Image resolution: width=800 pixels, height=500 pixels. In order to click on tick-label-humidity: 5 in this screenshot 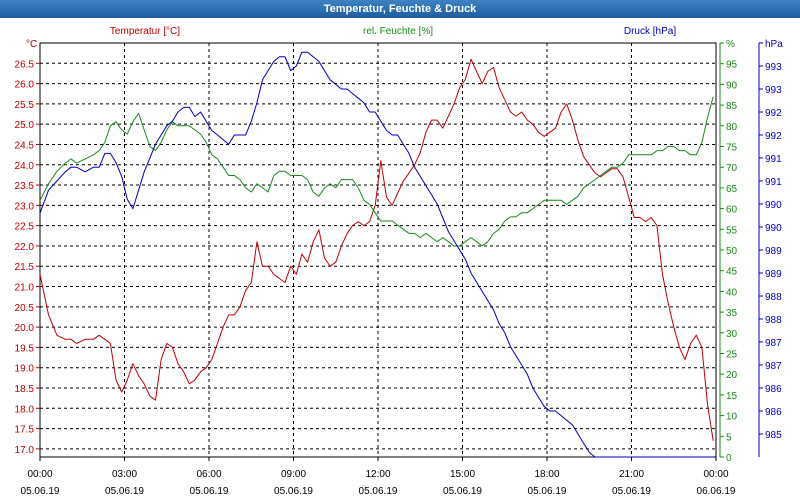, I will do `click(729, 437)`.